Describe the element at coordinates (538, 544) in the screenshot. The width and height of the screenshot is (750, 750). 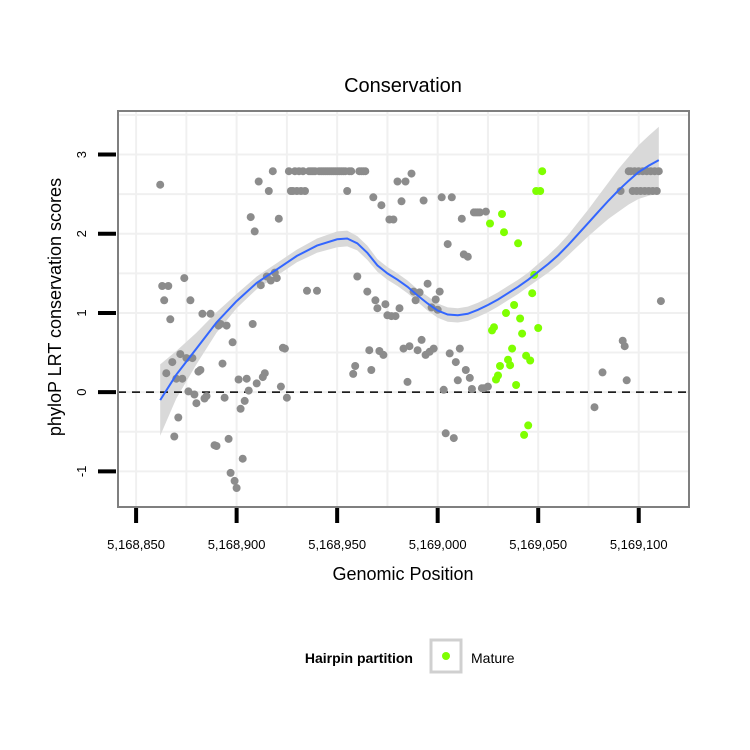
I see `x-tick-label: 5,169,050` at that location.